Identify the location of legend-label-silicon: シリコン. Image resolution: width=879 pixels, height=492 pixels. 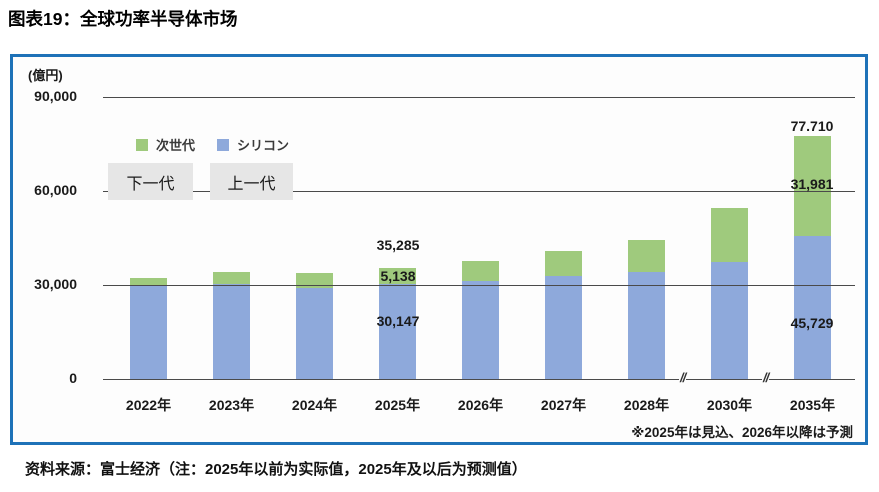
(263, 145).